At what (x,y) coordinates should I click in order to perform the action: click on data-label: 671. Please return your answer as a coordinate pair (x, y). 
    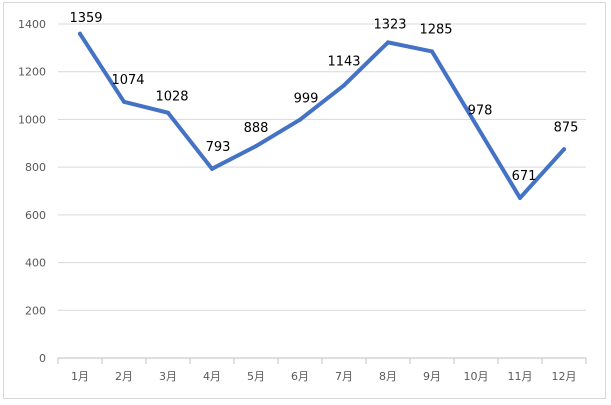
    Looking at the image, I should click on (524, 176).